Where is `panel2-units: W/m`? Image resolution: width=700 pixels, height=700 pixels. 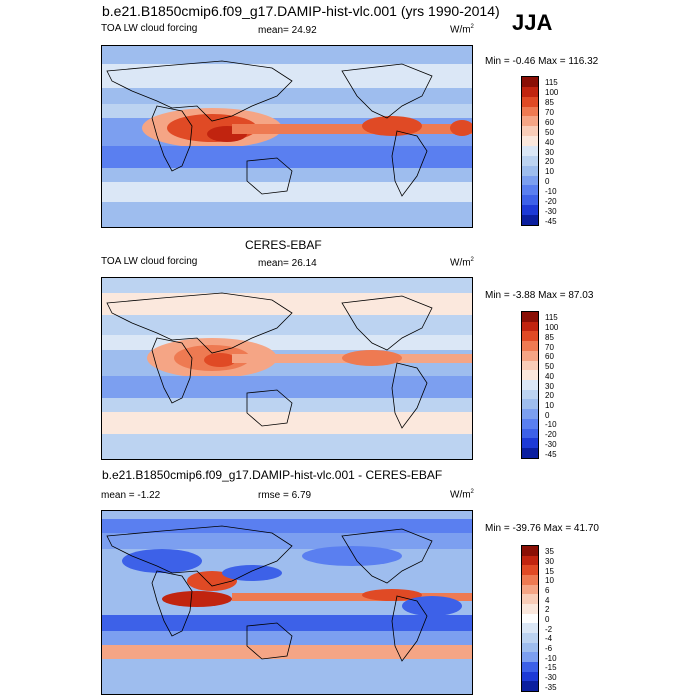 panel2-units: W/m is located at coordinates (460, 263).